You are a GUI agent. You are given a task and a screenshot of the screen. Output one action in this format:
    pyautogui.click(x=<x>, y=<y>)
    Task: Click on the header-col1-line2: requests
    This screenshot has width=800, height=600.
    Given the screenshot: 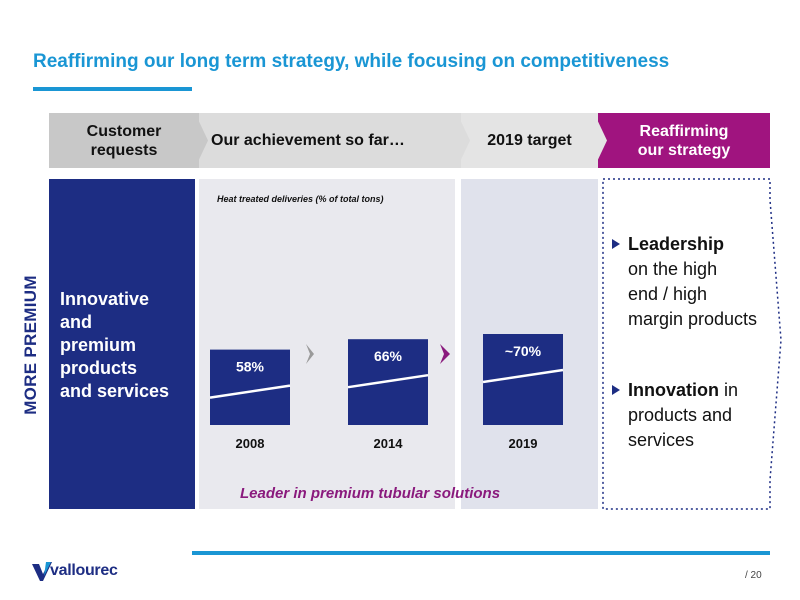 What is the action you would take?
    pyautogui.click(x=124, y=150)
    